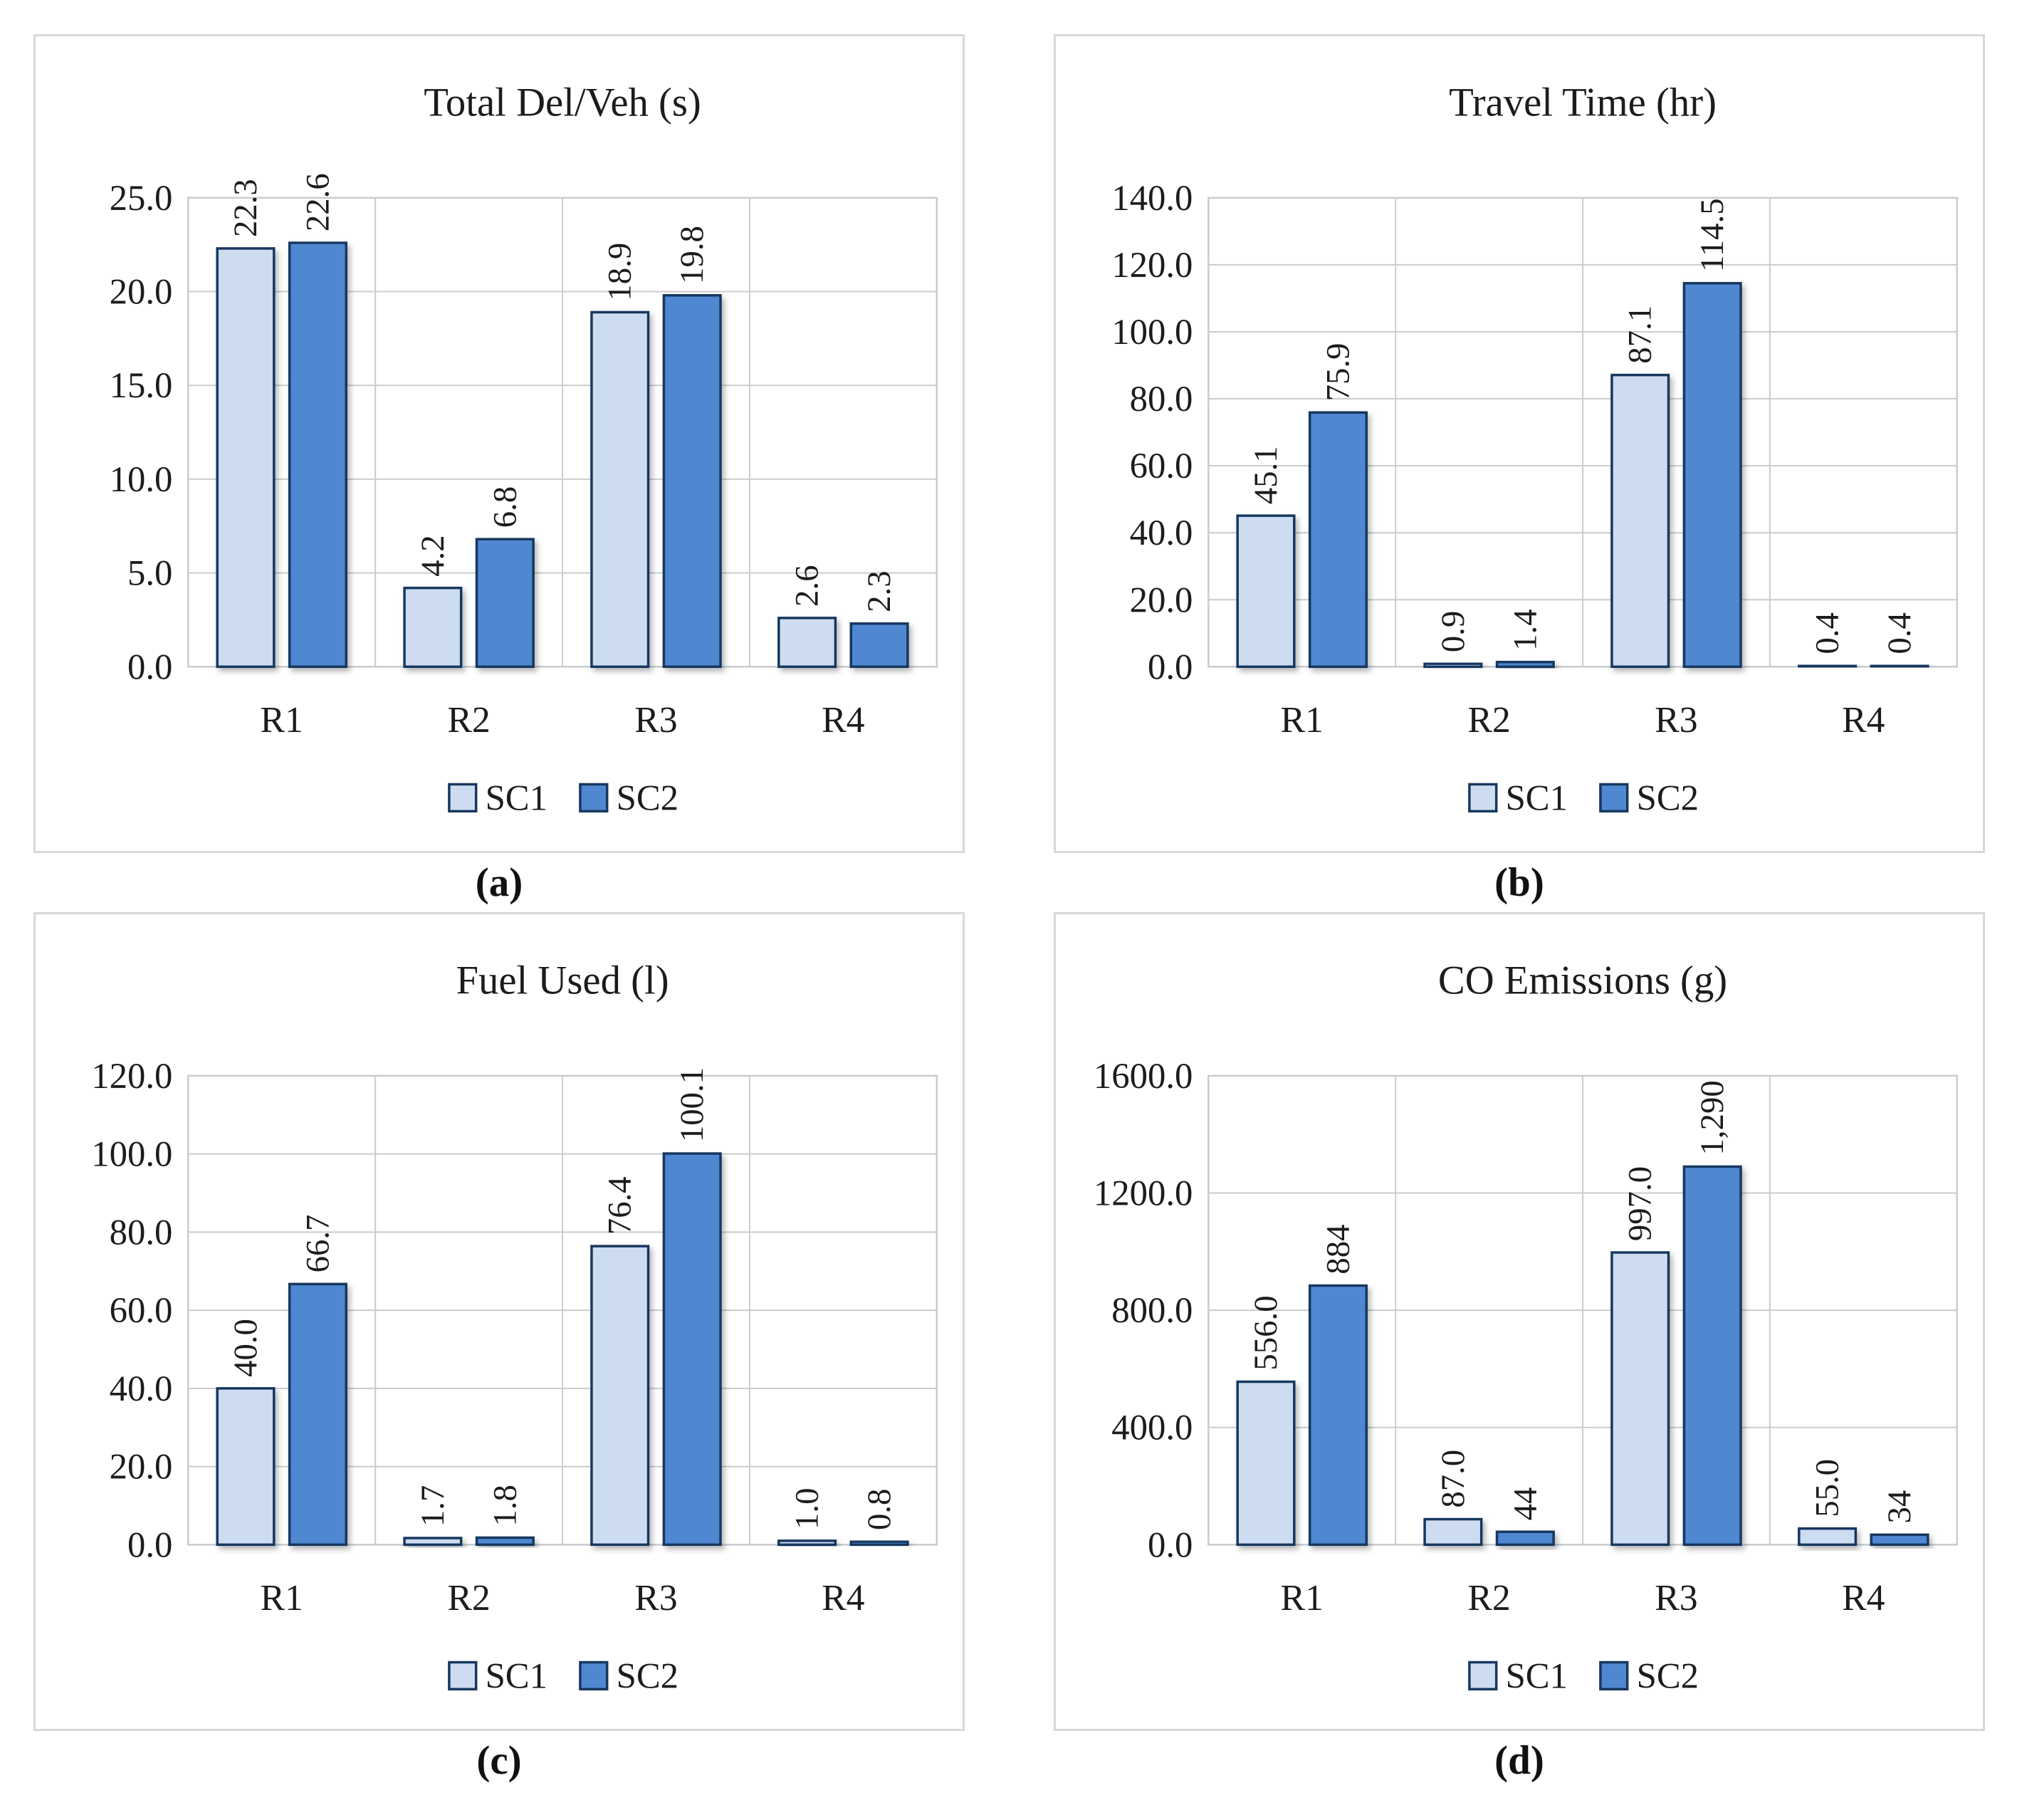 The width and height of the screenshot is (2017, 1820). Describe the element at coordinates (499, 1760) in the screenshot. I see `panel-caption-c: (c)` at that location.